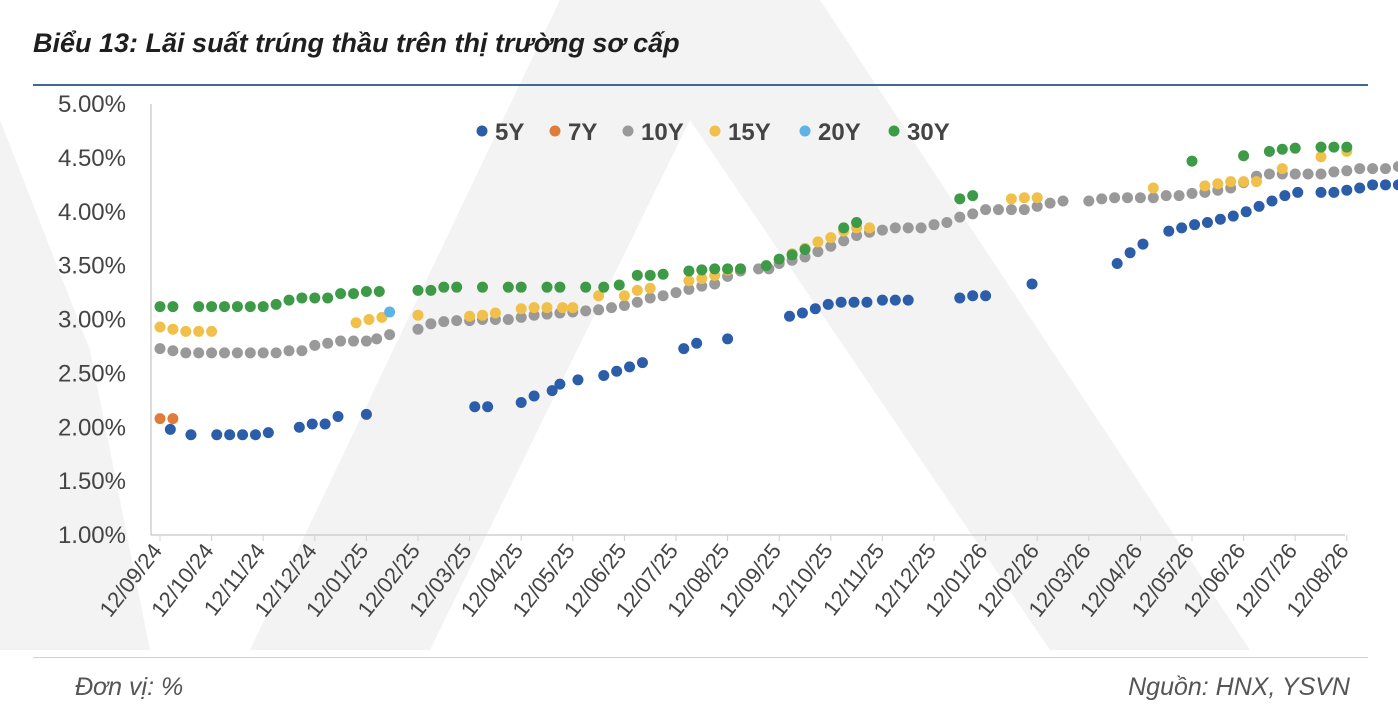 This screenshot has width=1398, height=706. I want to click on y-tick-label: 2.50%, so click(92, 373).